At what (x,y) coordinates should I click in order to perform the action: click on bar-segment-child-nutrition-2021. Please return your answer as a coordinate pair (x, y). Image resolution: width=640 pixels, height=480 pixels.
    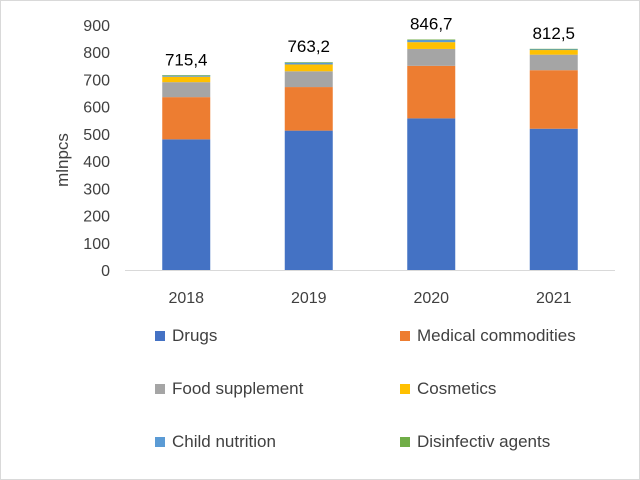
    Looking at the image, I should click on (553, 50).